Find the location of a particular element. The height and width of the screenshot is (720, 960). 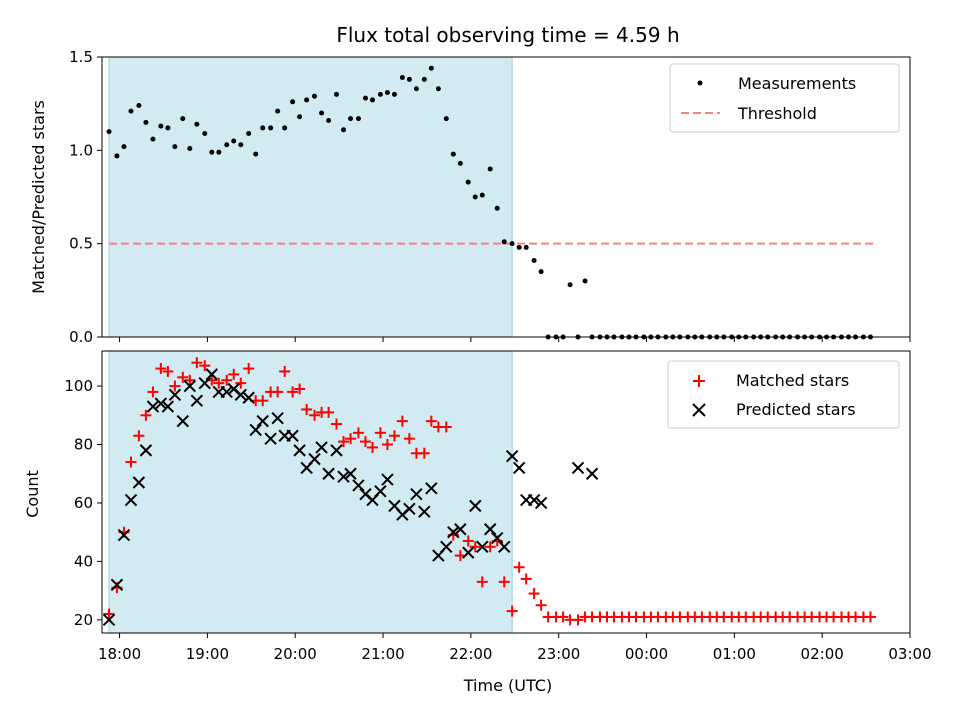

top-y-axis-label: Matched/Predicted stars is located at coordinates (38, 197).